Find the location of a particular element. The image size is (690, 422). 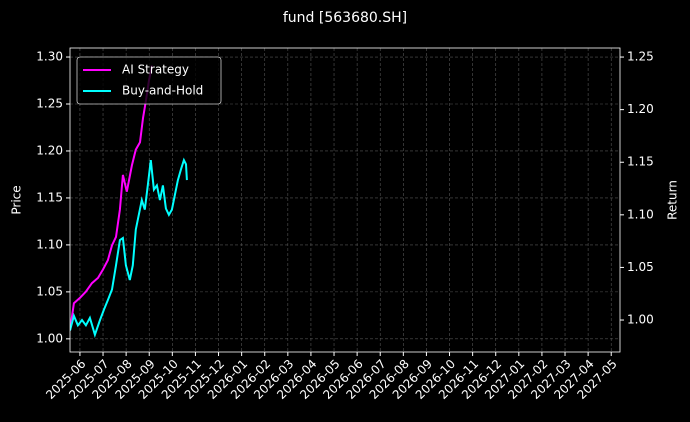

y-tick-label: 1.15 is located at coordinates (49, 197).